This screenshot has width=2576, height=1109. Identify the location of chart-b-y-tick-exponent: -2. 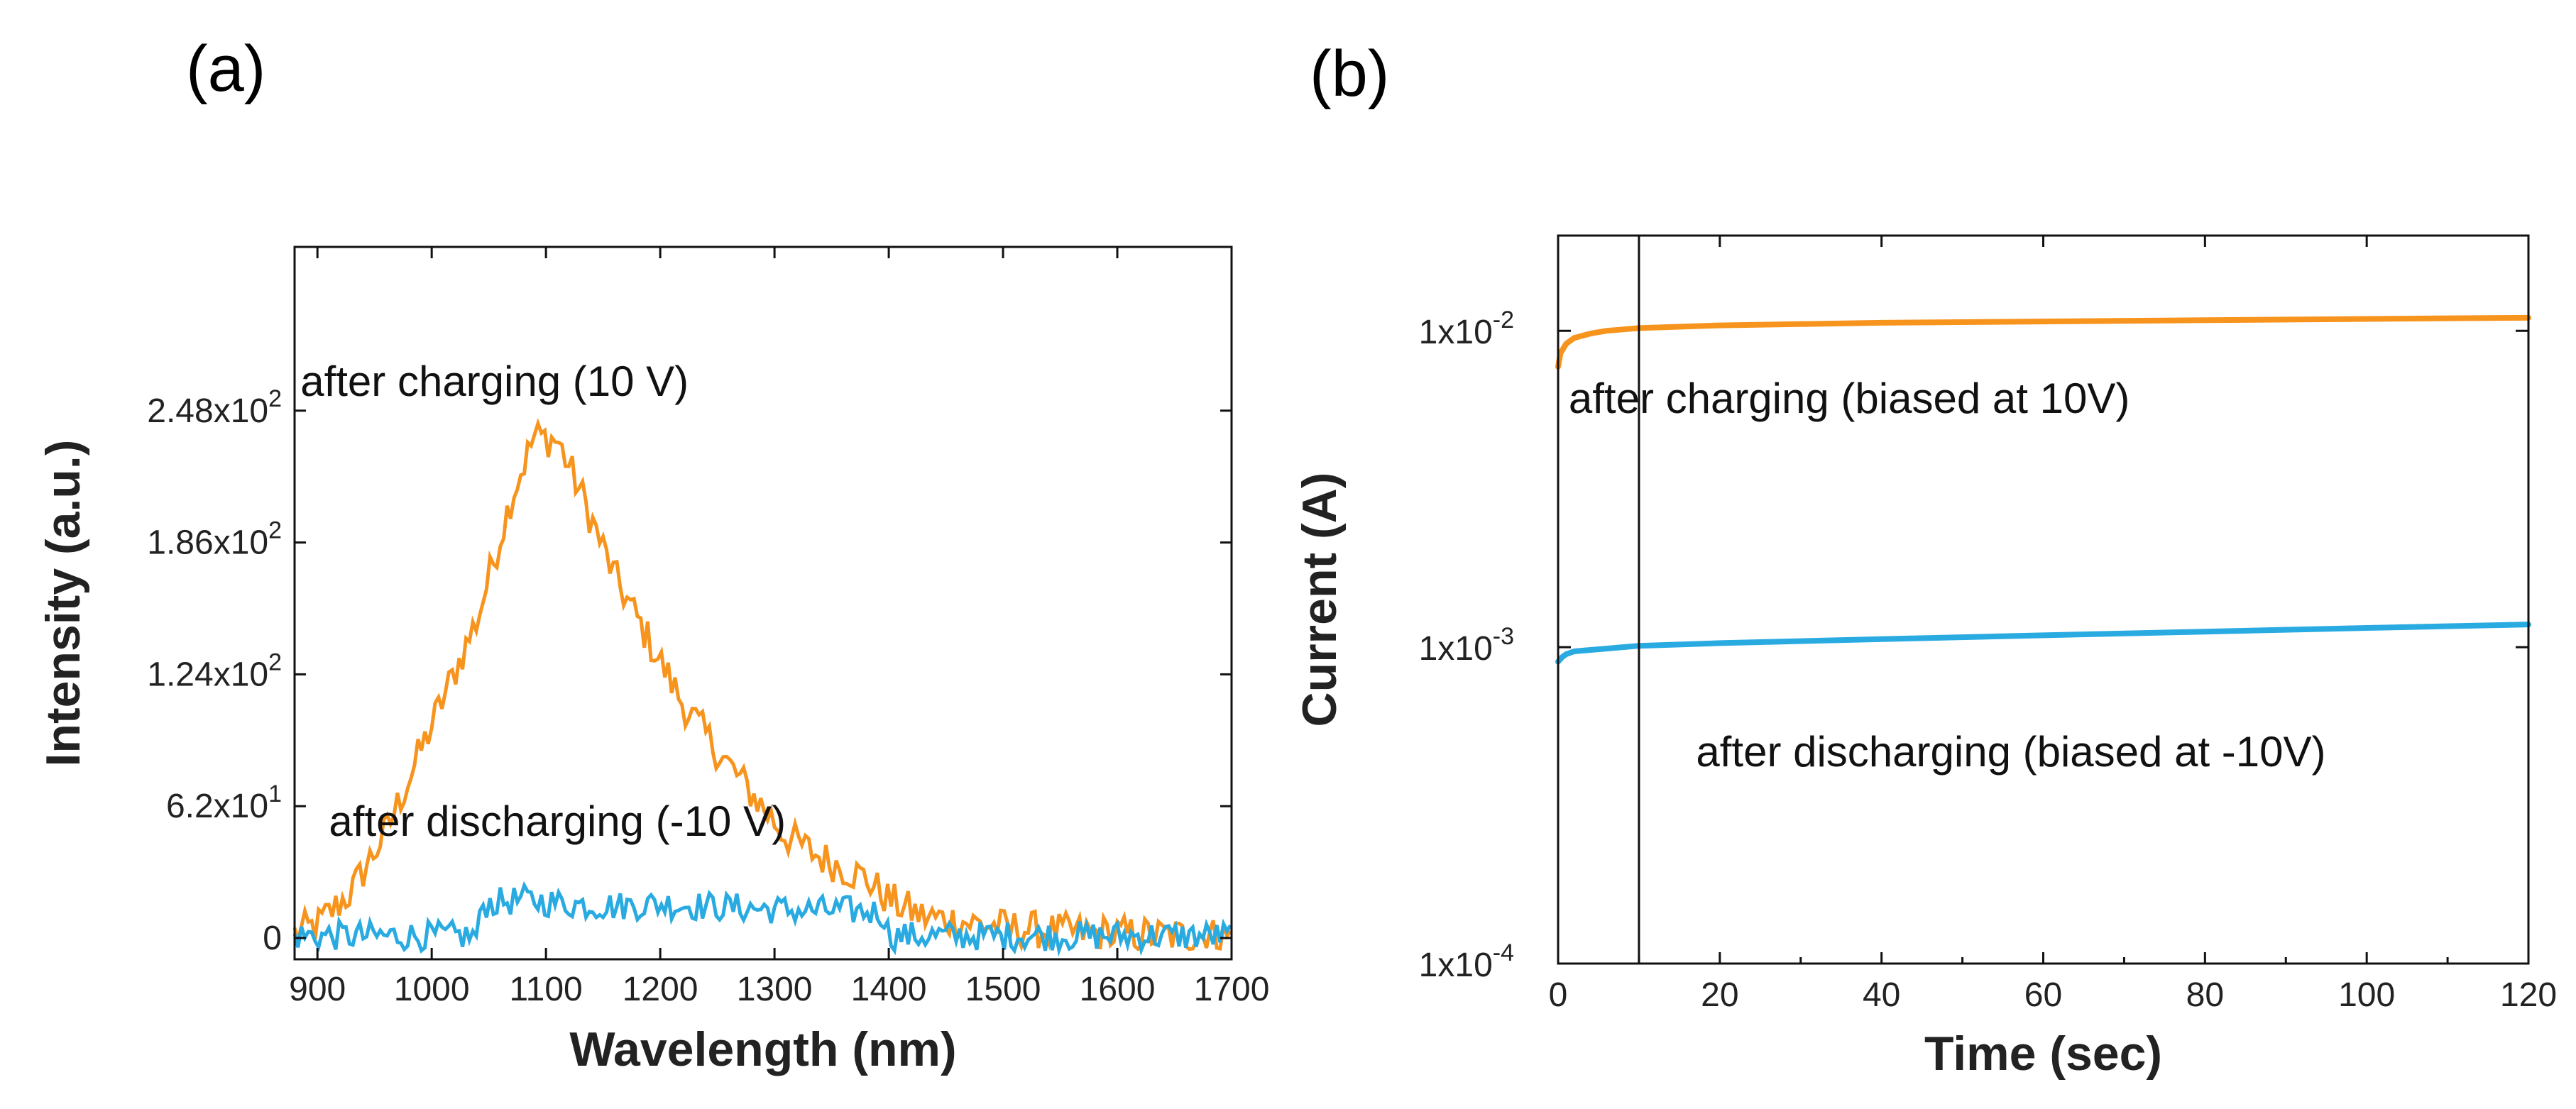
(1503, 320).